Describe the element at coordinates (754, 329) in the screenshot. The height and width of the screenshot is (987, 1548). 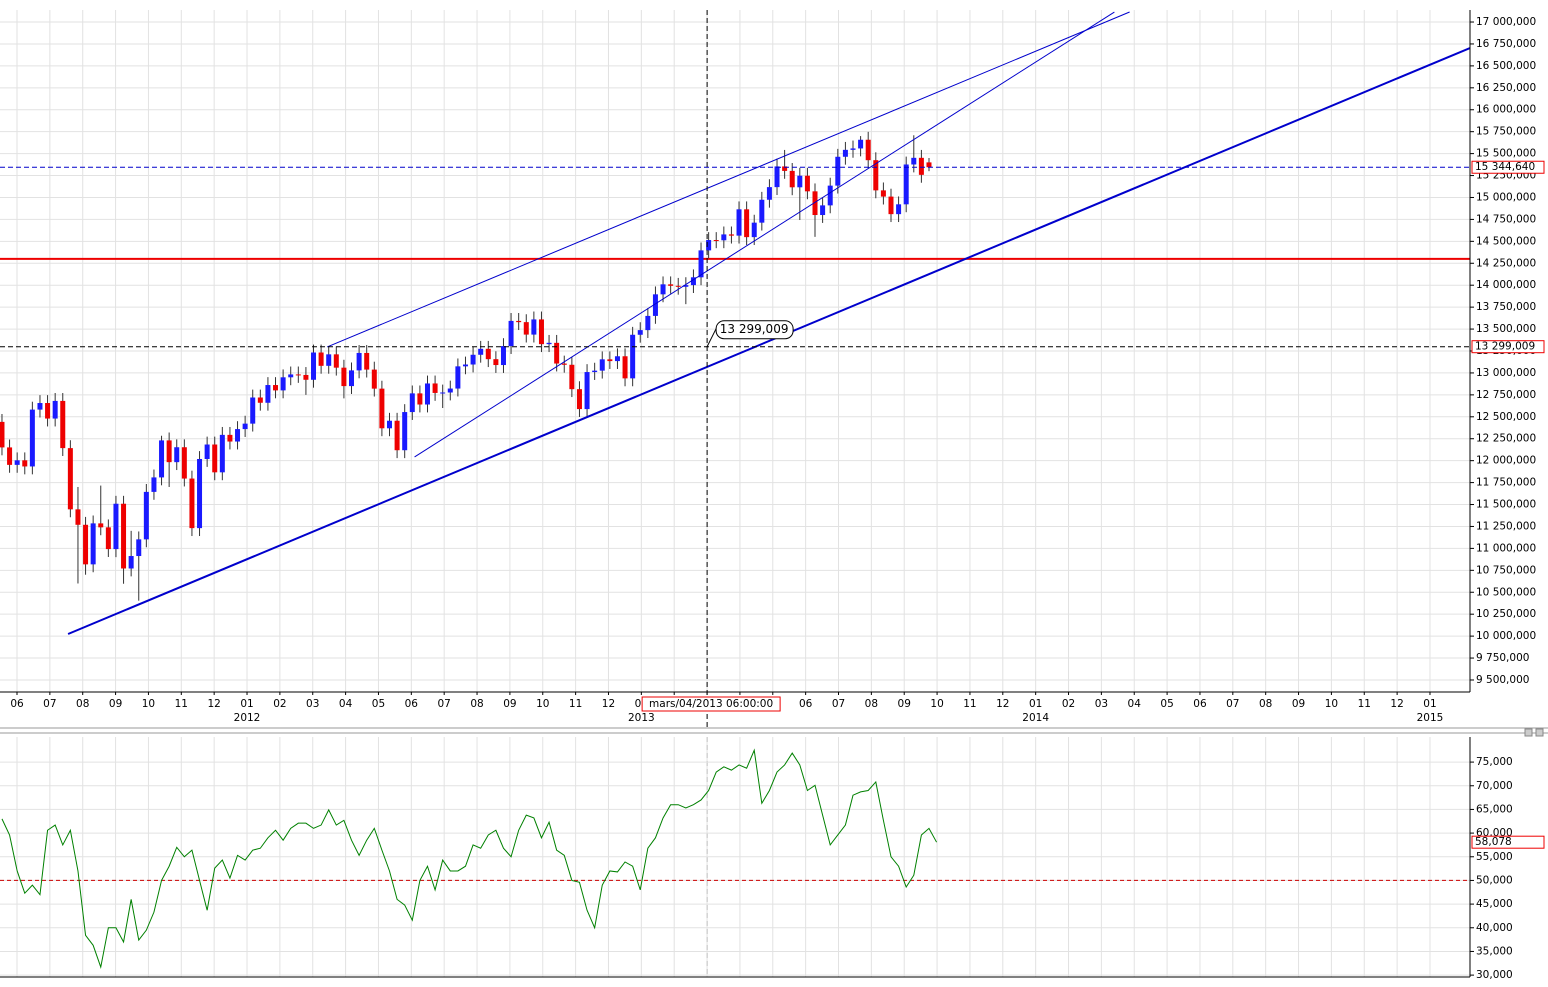
I see `annotation-text: 13 299,009` at that location.